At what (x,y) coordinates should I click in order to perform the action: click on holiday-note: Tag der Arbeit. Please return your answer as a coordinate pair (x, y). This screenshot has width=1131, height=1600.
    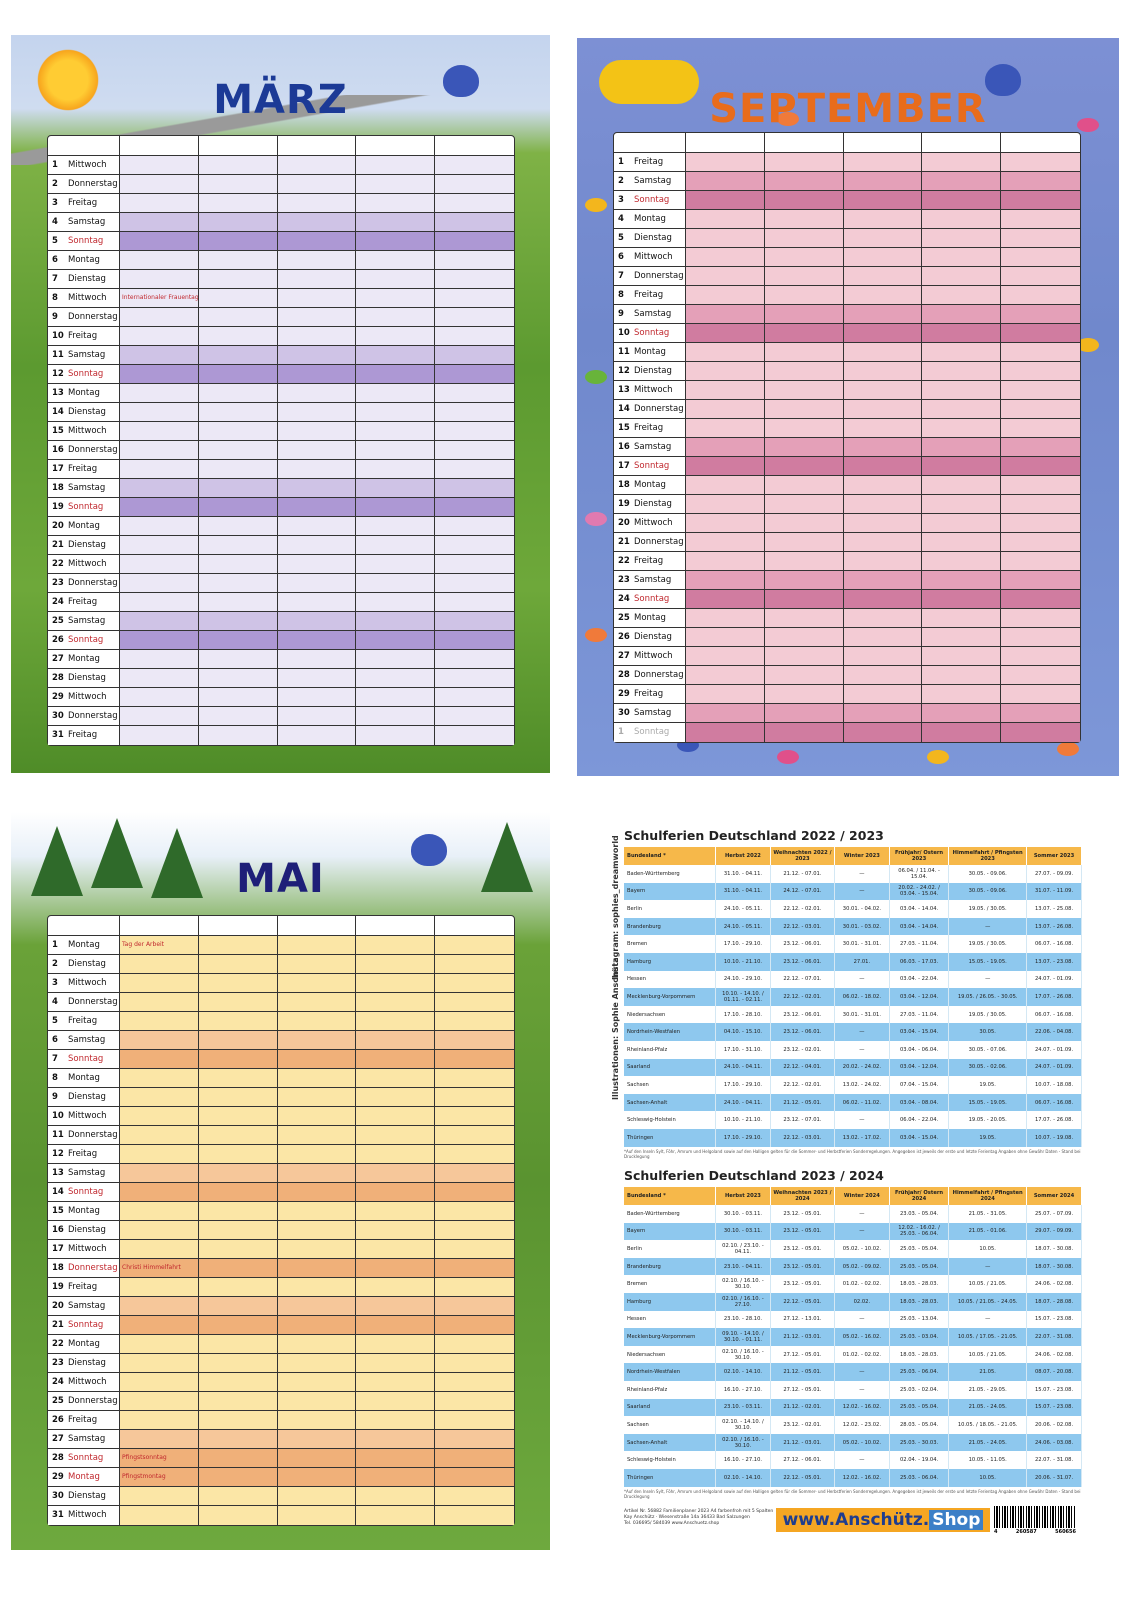
    Looking at the image, I should click on (159, 945).